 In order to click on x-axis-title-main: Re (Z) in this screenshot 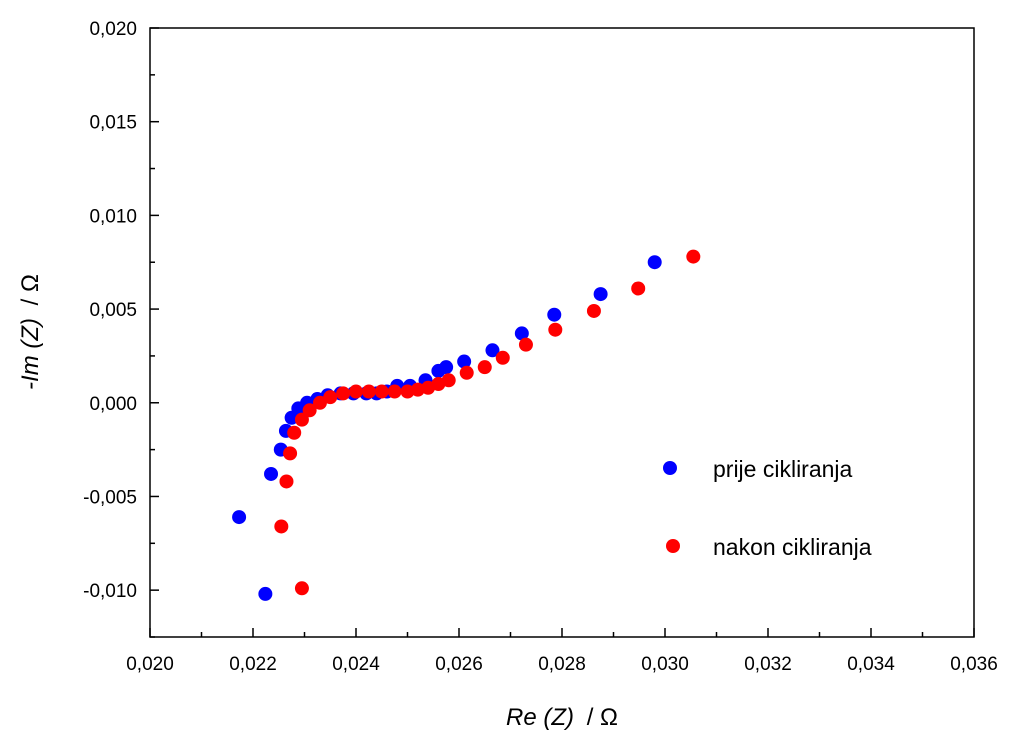, I will do `click(540, 717)`.